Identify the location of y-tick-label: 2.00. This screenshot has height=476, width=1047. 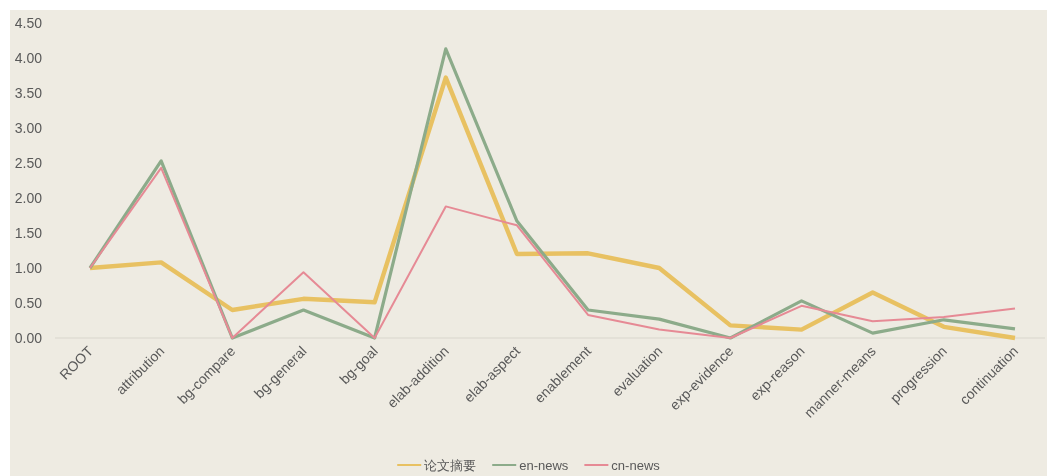
(28, 198).